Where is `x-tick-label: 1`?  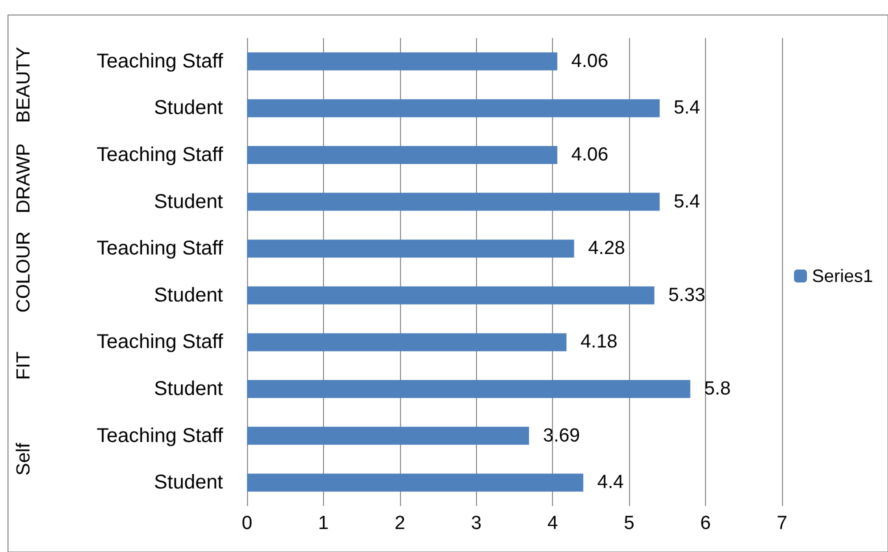 x-tick-label: 1 is located at coordinates (323, 523).